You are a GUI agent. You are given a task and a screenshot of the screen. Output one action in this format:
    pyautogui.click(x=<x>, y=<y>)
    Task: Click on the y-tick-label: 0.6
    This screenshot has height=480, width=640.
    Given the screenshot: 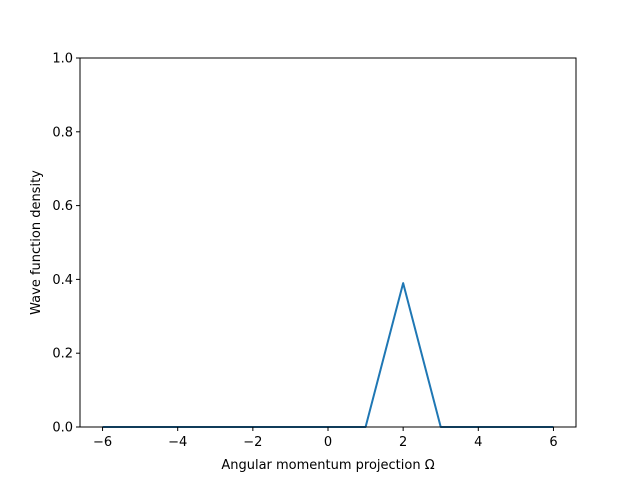 What is the action you would take?
    pyautogui.click(x=62, y=206)
    